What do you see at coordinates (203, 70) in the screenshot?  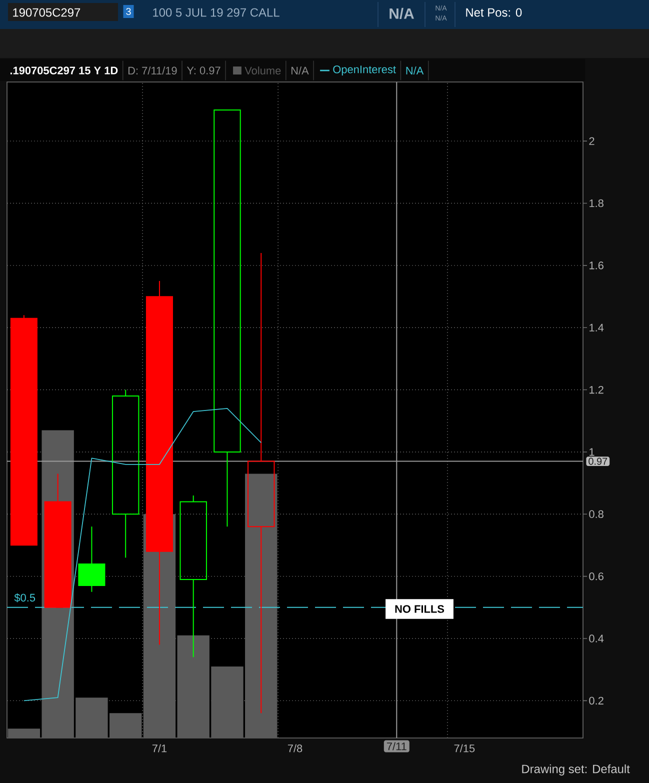 I see `text: Y: 0.97` at bounding box center [203, 70].